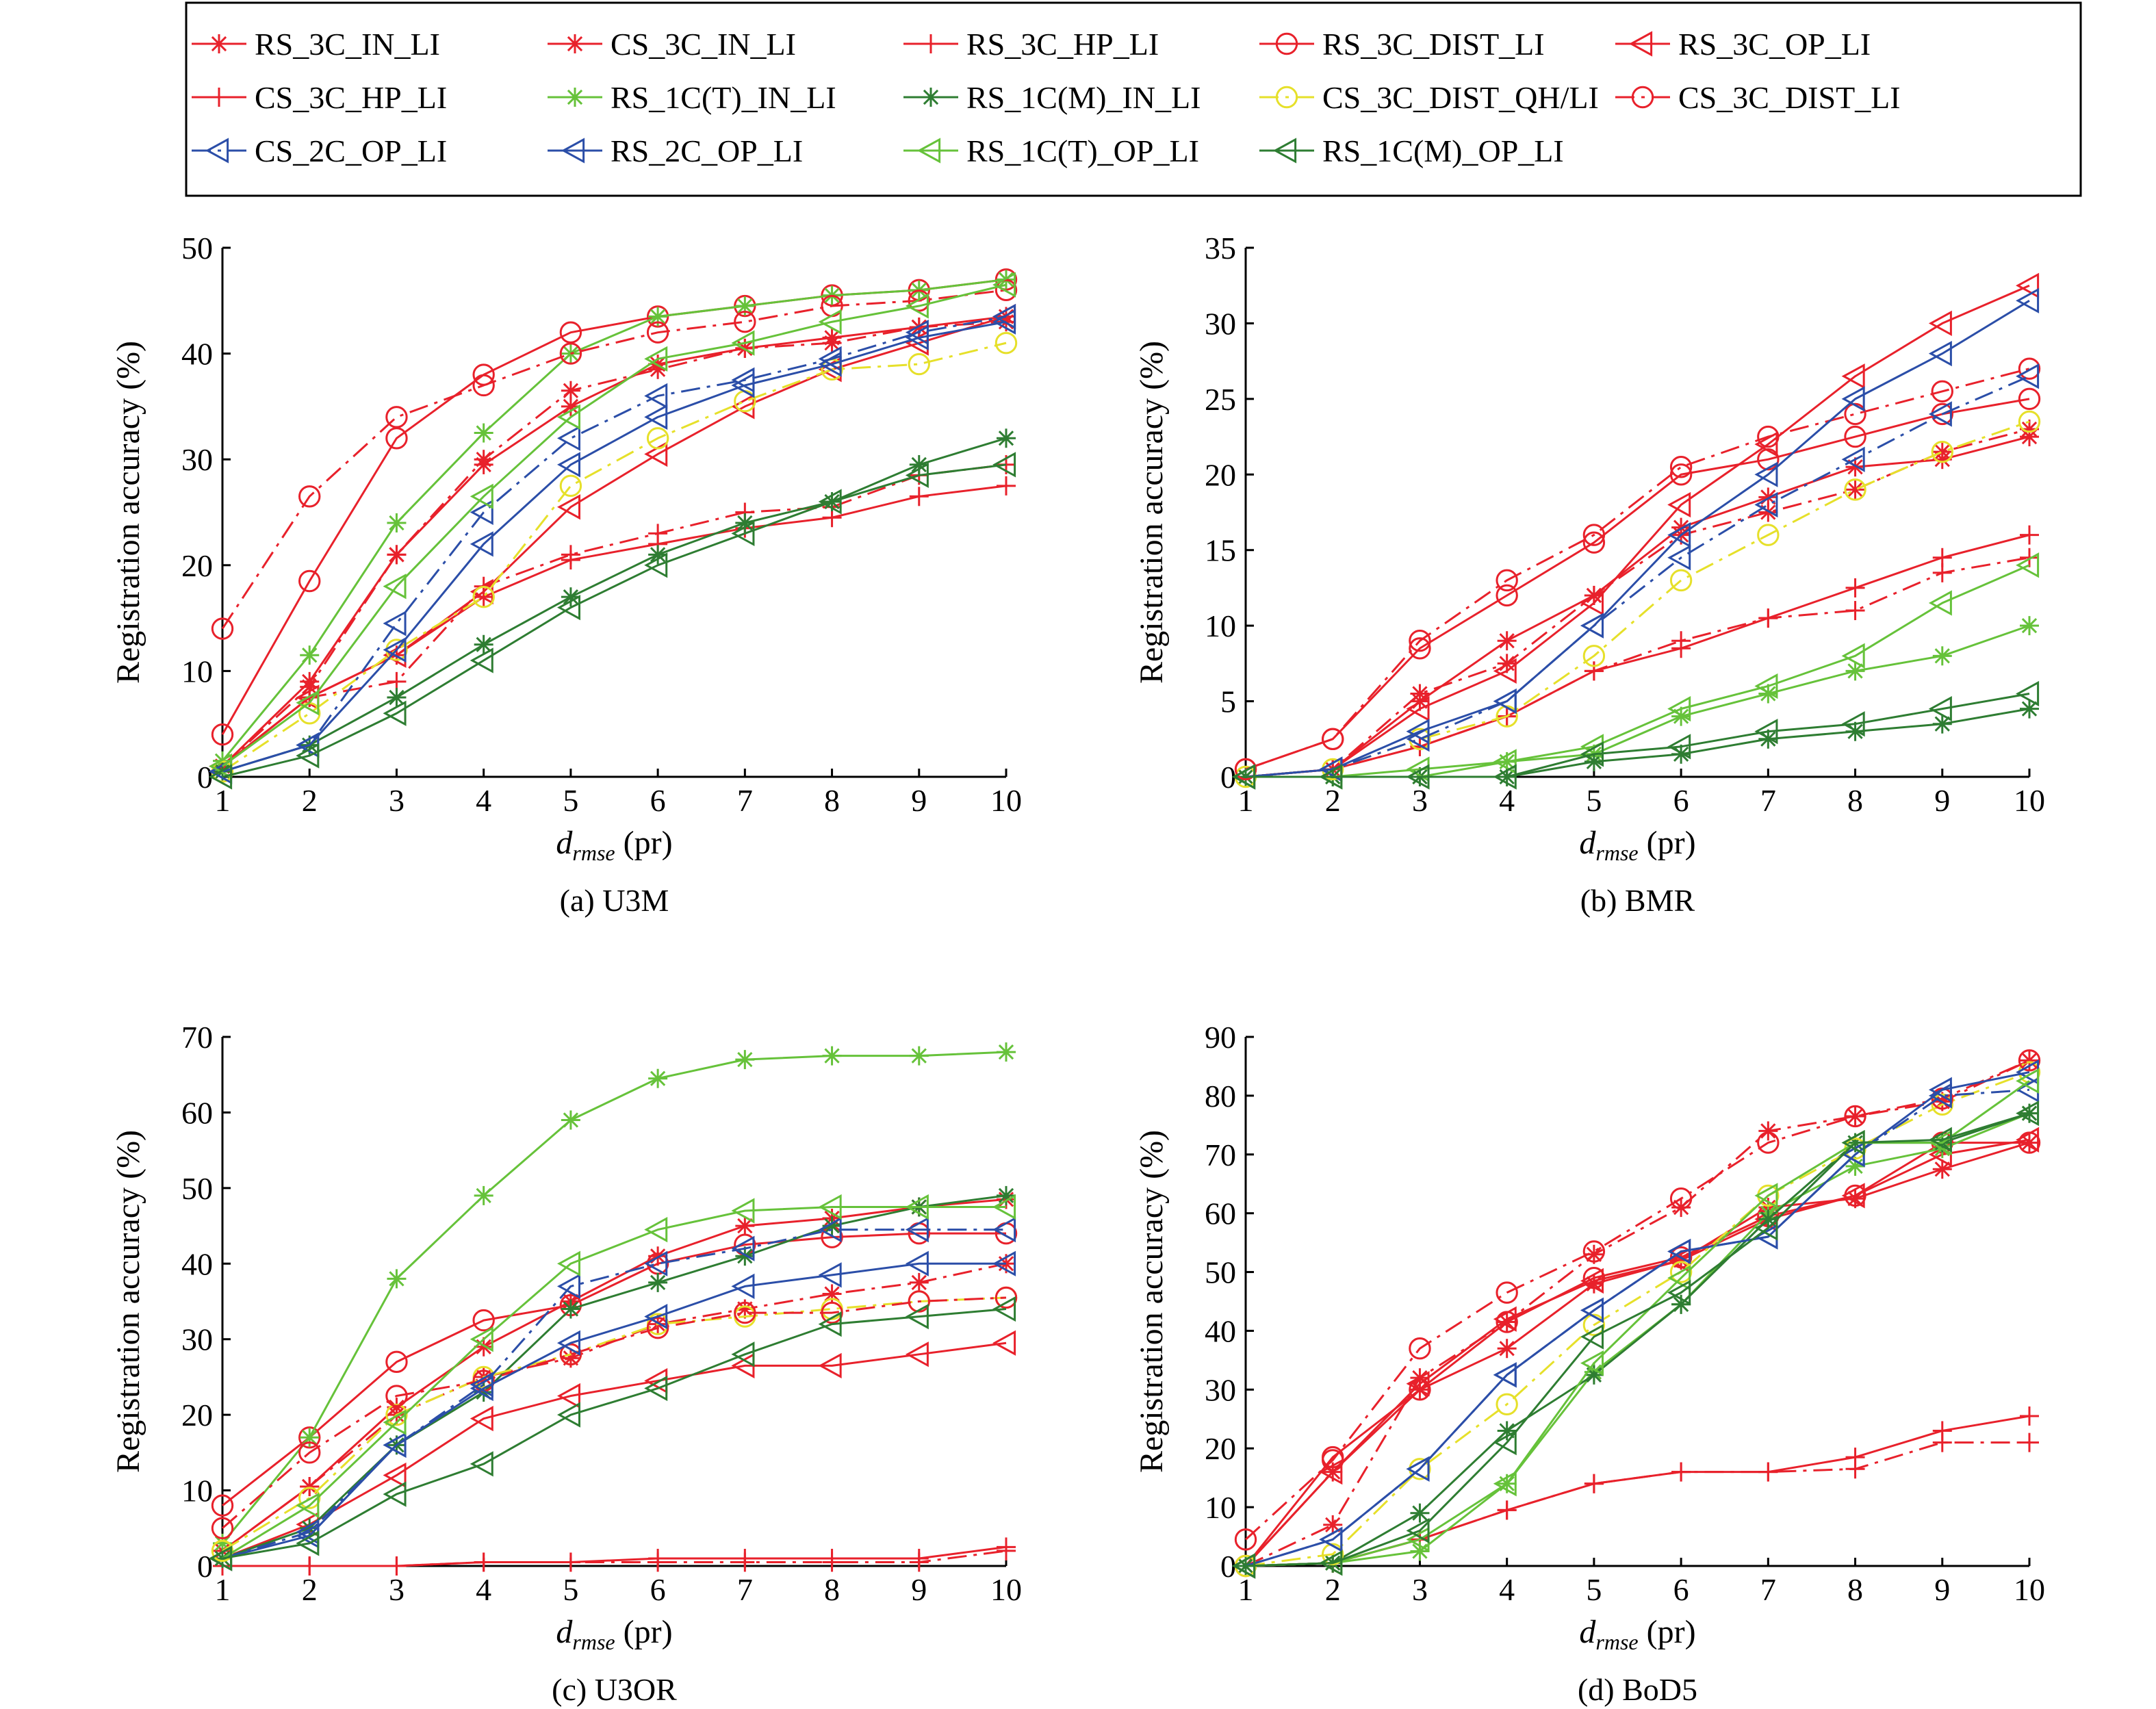  I want to click on y-tick-label: 40, so click(1220, 1330).